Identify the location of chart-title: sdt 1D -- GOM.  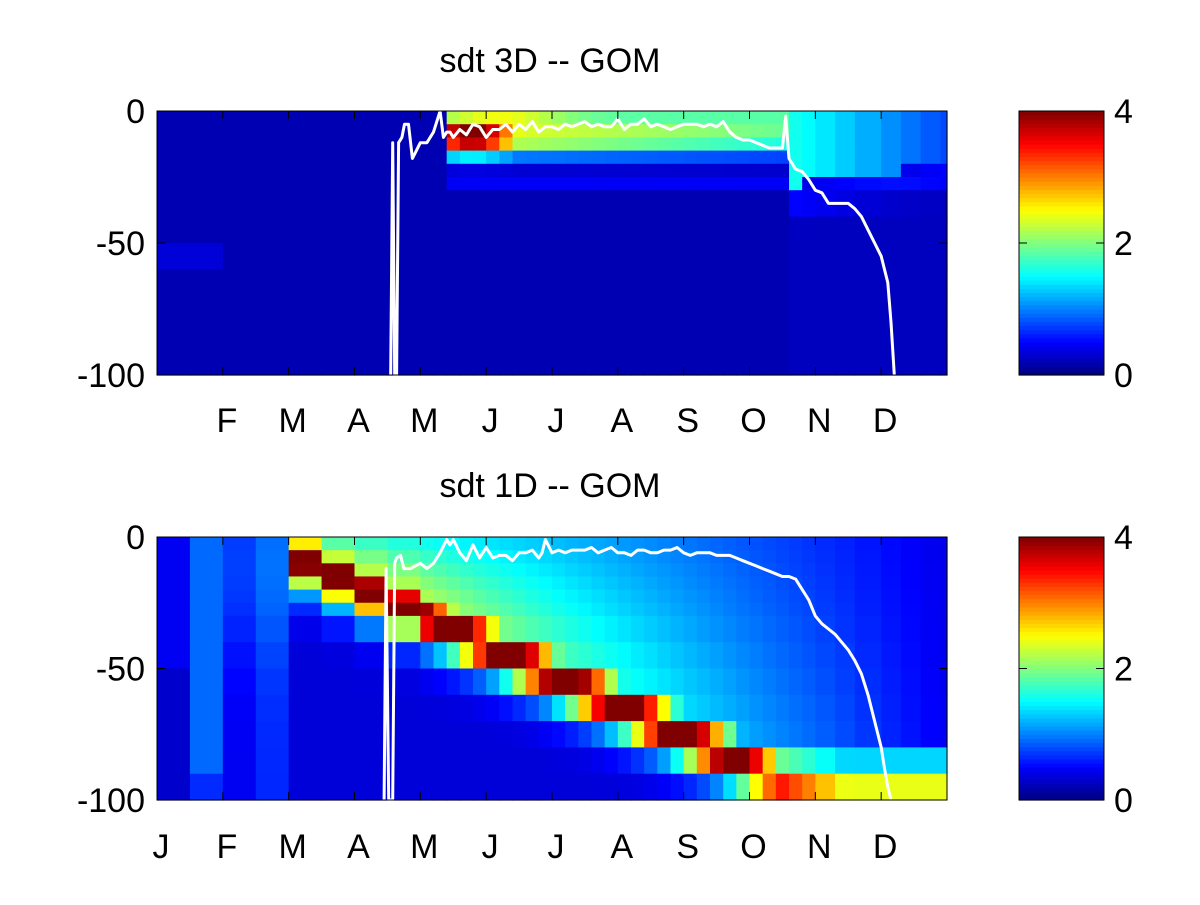
(549, 486).